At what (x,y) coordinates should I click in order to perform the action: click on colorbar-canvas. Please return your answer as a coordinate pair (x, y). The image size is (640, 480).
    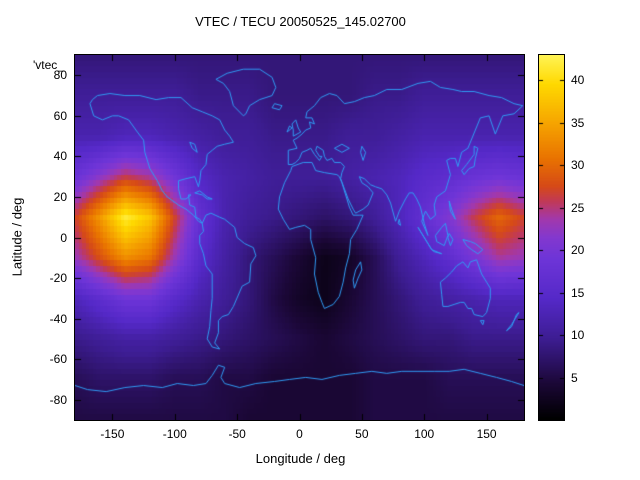
    Looking at the image, I should click on (551, 237).